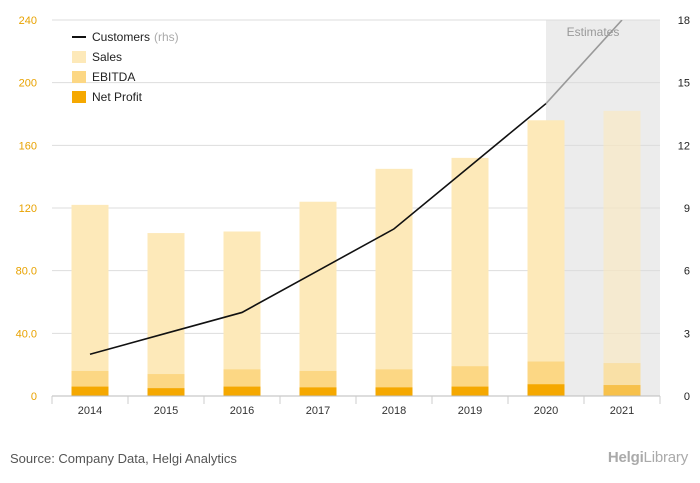 This screenshot has width=700, height=483. I want to click on line-customers-estimate, so click(584, 62).